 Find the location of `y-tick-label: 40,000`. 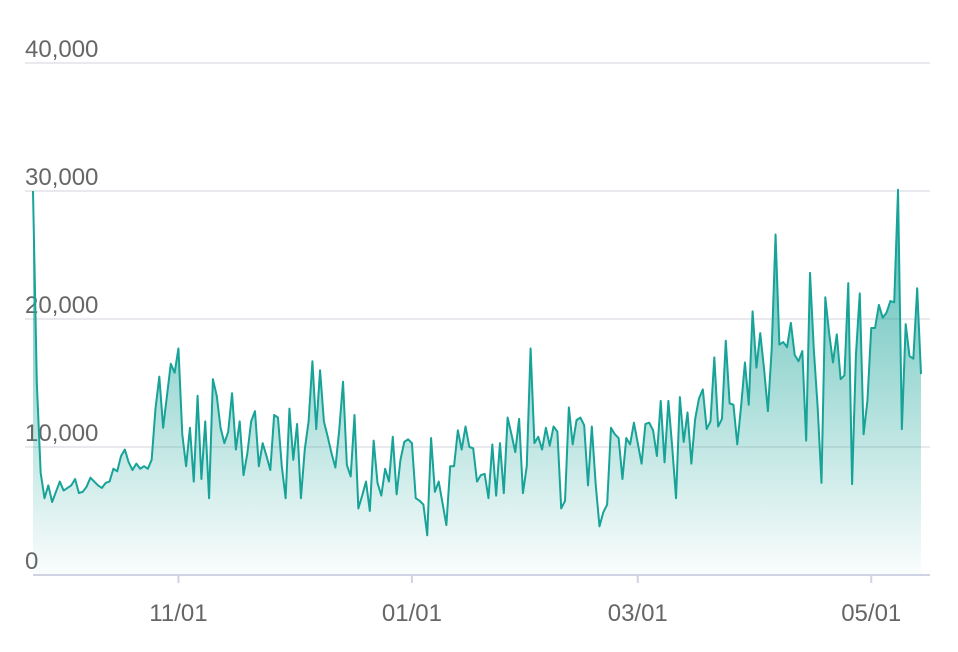

y-tick-label: 40,000 is located at coordinates (61, 49).